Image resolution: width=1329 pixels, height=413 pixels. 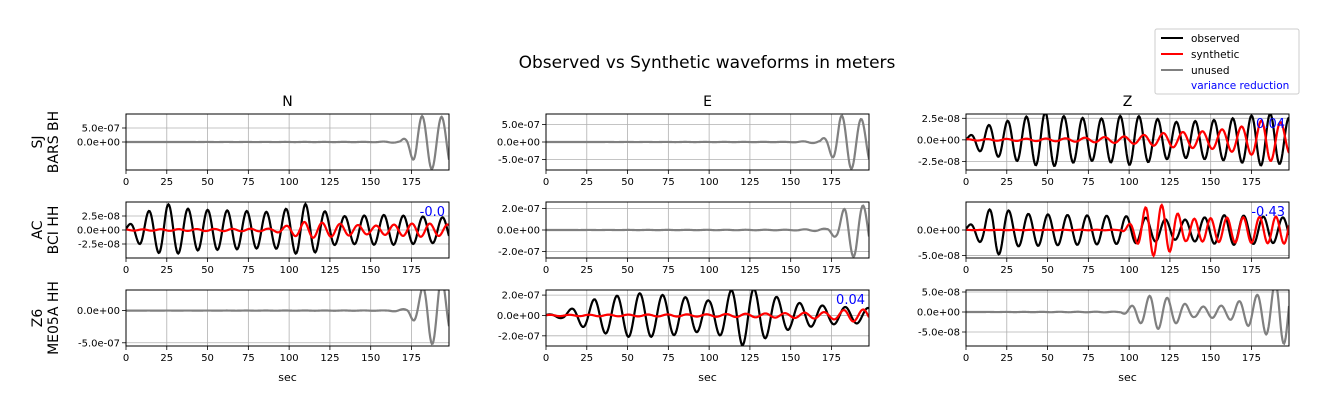 What do you see at coordinates (54, 318) in the screenshot?
I see `row-label-station: ME05A HH` at bounding box center [54, 318].